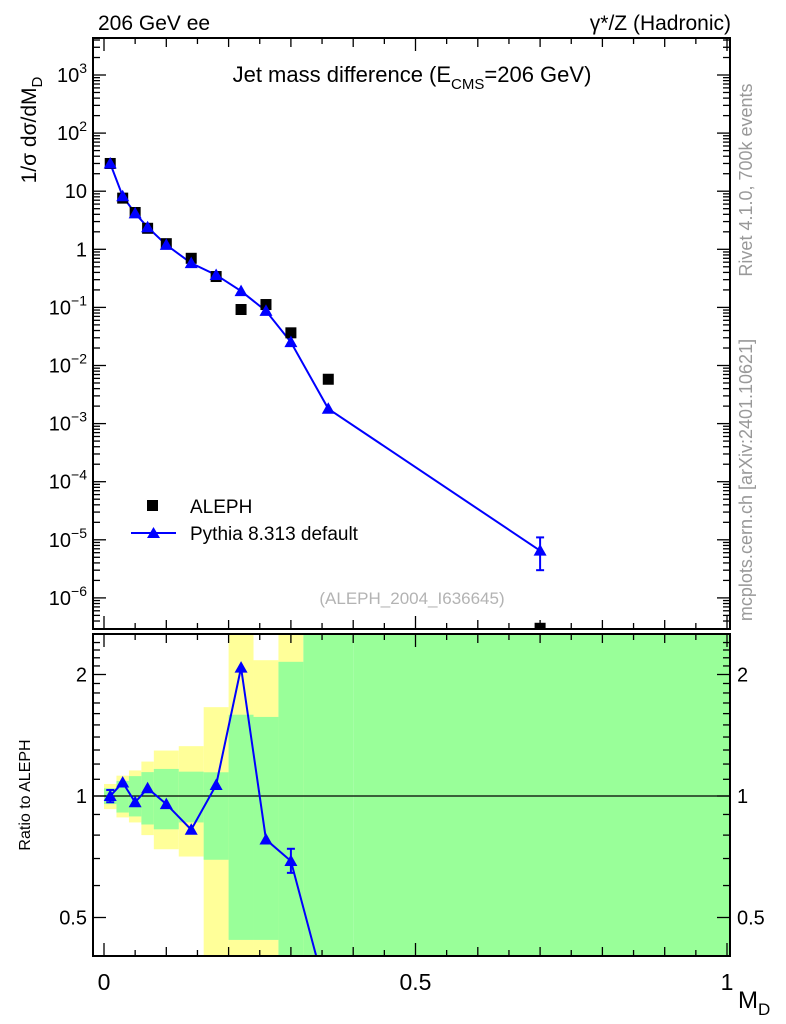 The width and height of the screenshot is (786, 1024). Describe the element at coordinates (68, 538) in the screenshot. I see `y-tick-label: 10⁻⁵` at that location.